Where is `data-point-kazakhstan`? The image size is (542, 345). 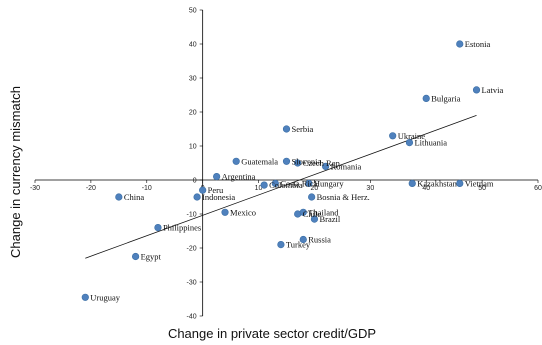 data-point-kazakhstan is located at coordinates (412, 183).